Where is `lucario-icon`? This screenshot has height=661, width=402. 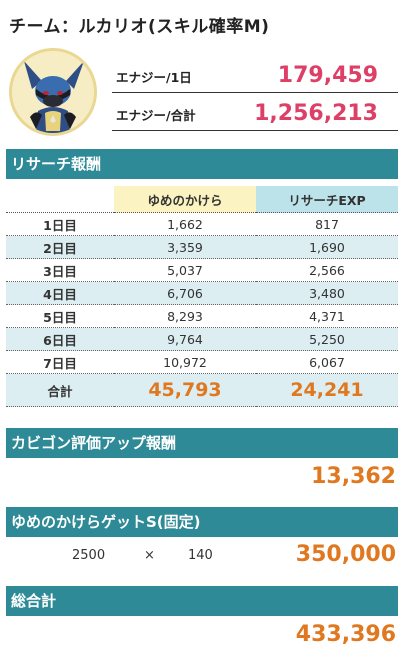 lucario-icon is located at coordinates (53, 92).